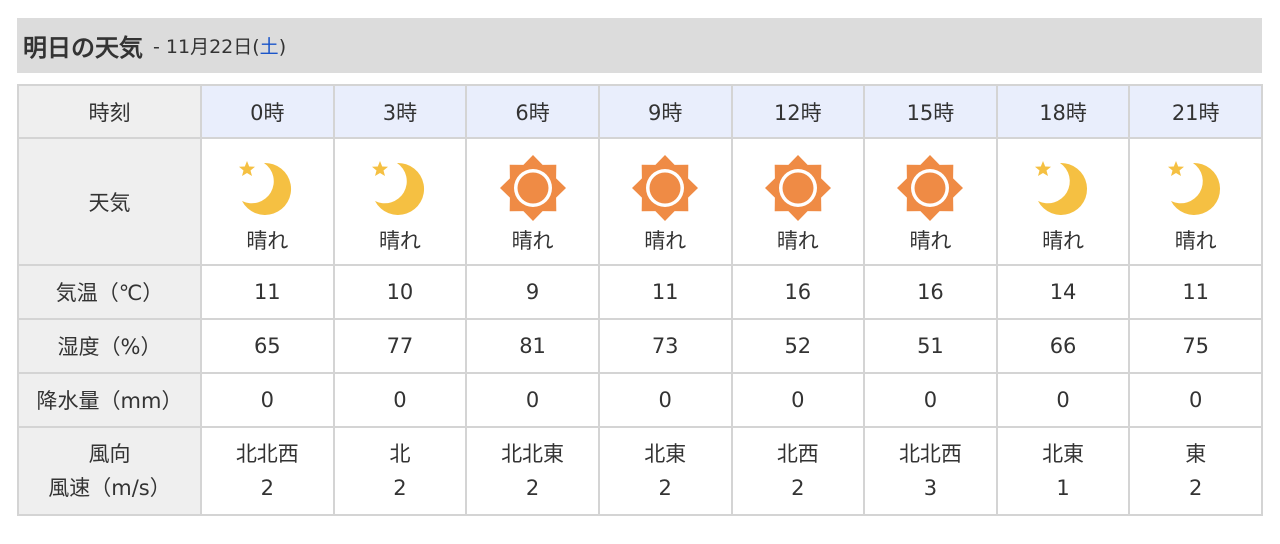 Image resolution: width=1280 pixels, height=544 pixels. I want to click on time-cell: 9時, so click(665, 111).